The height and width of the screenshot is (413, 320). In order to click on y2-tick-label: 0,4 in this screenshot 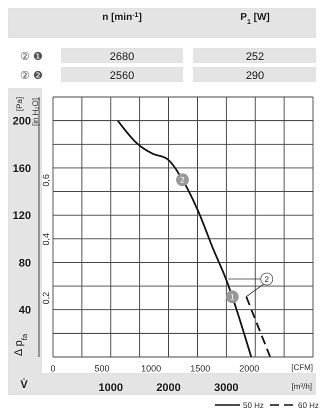, I will do `click(46, 239)`.